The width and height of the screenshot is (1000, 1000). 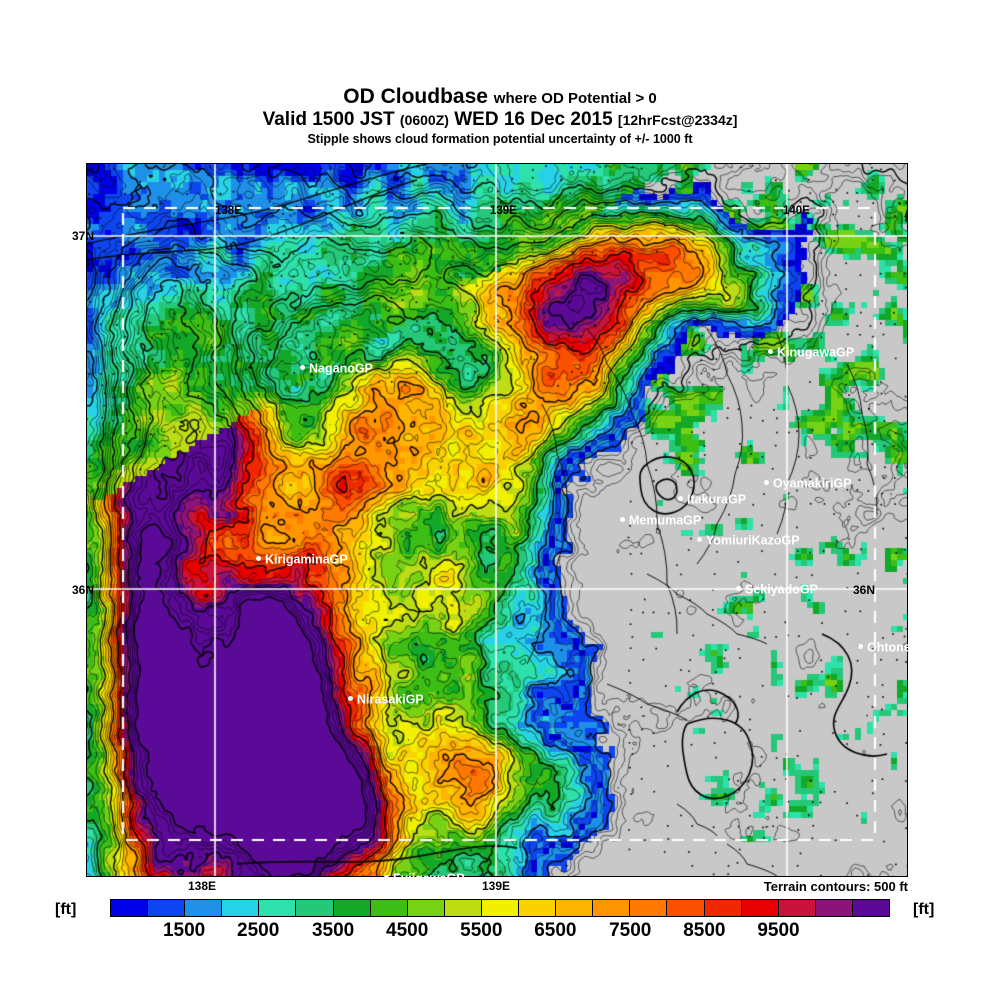 I want to click on terrain-contours-note: Terrain contours: 500 ft, so click(x=835, y=886).